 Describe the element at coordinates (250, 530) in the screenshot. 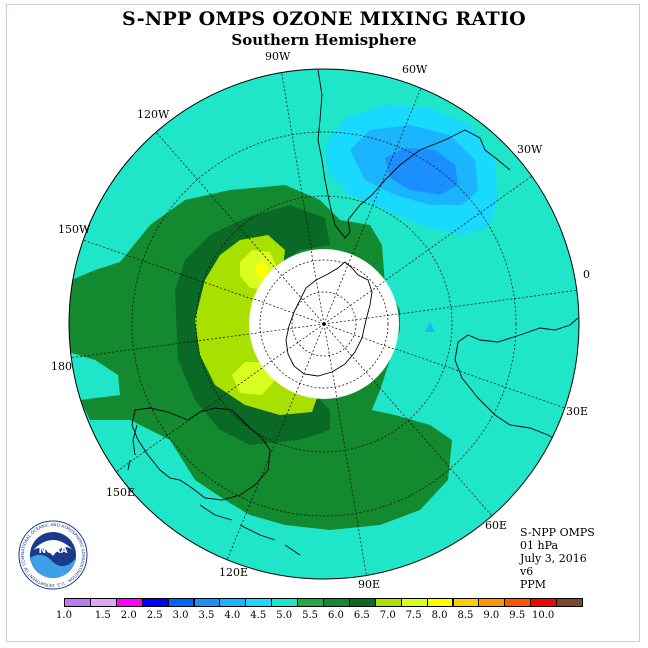

I see `coast-indonesia` at that location.